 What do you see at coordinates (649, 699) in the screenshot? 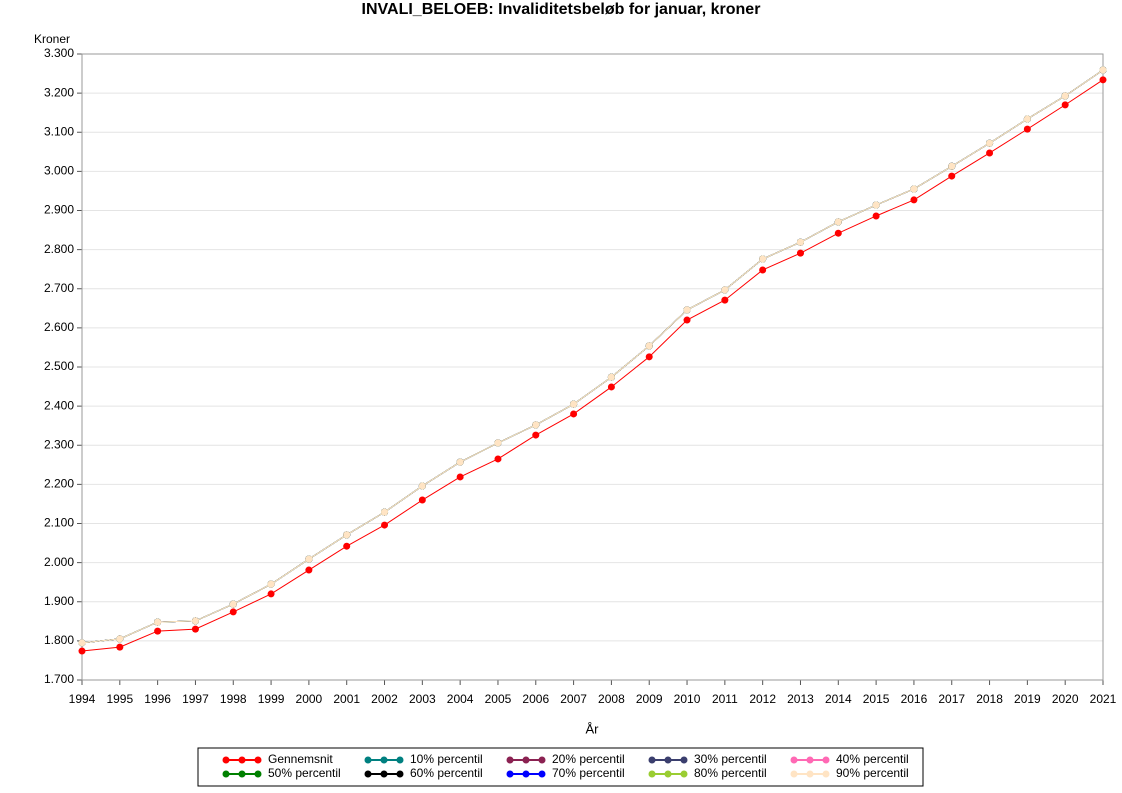
I see `x-tick-label: 2009` at bounding box center [649, 699].